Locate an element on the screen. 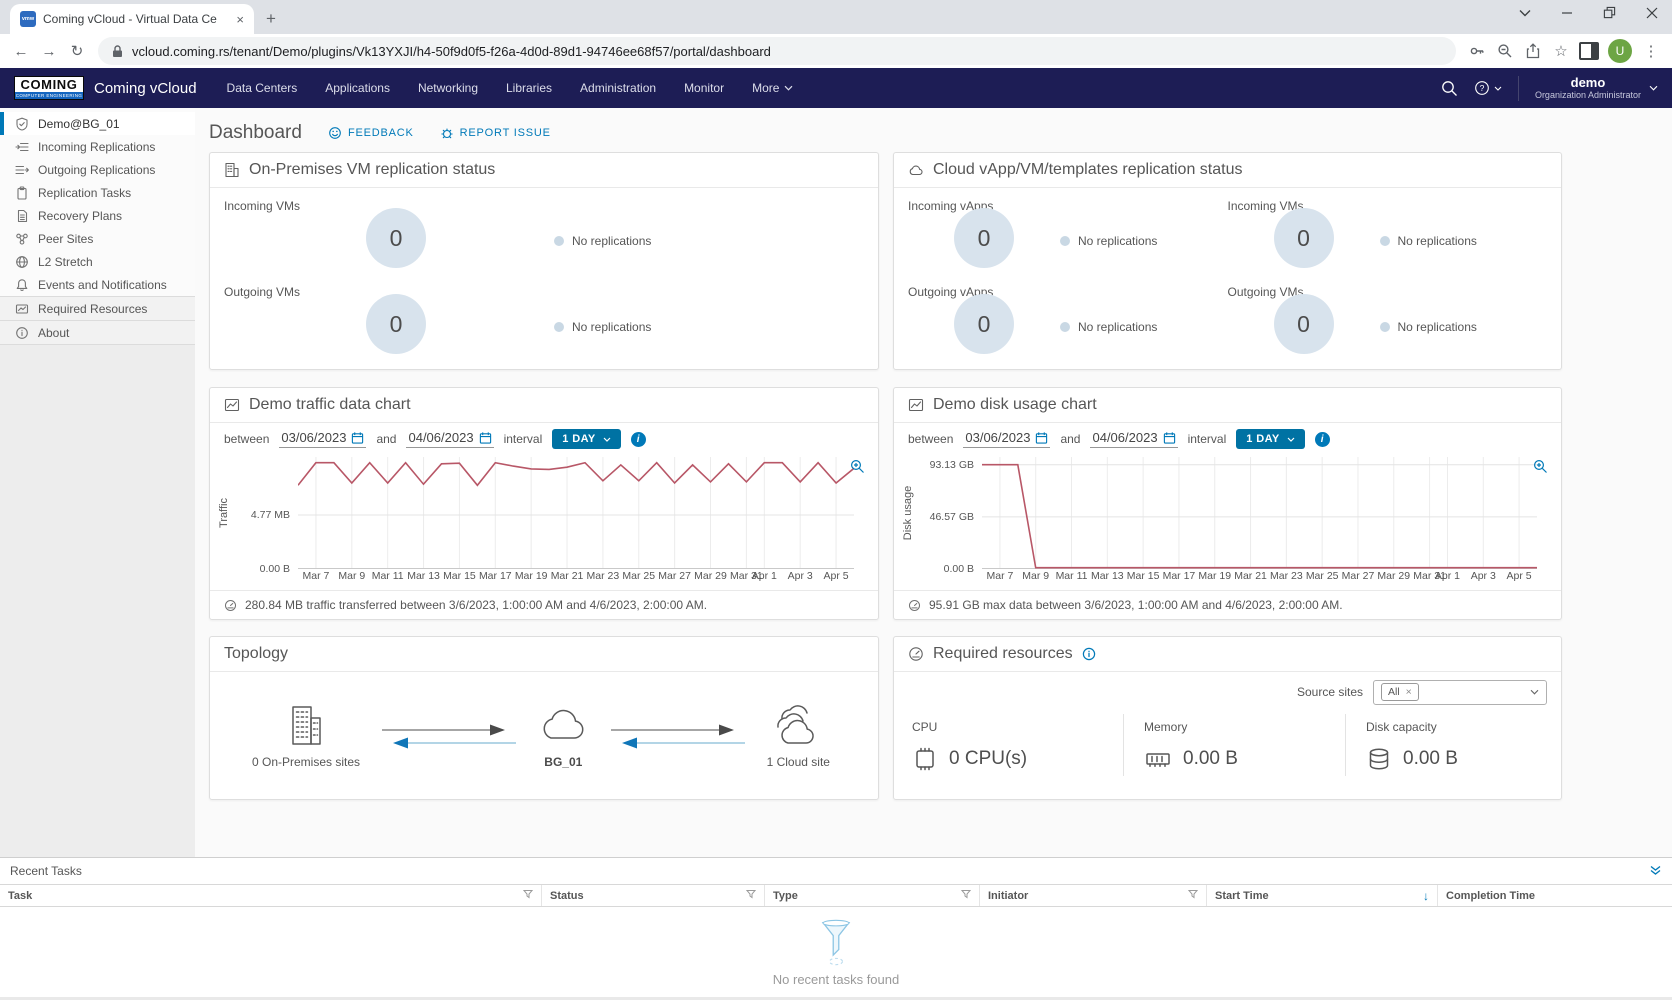 This screenshot has height=1000, width=1672. x-tick-label: Mar 9 is located at coordinates (352, 576).